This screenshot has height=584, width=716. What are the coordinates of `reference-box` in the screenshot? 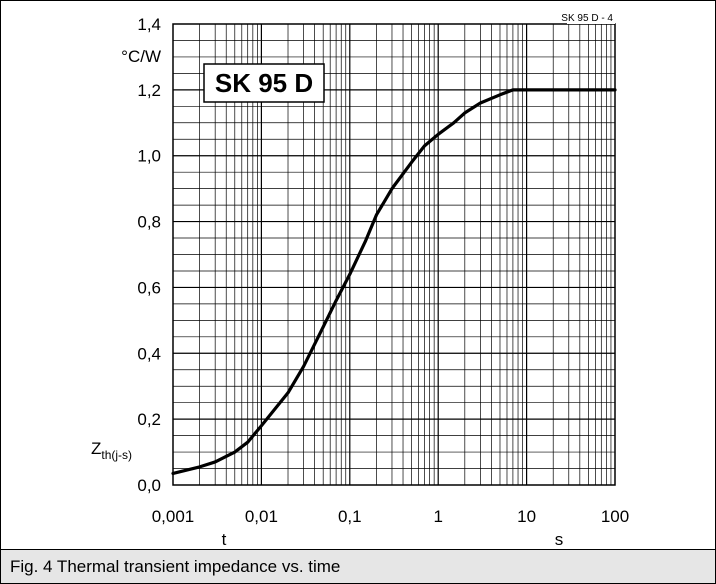 It's located at (591, 17).